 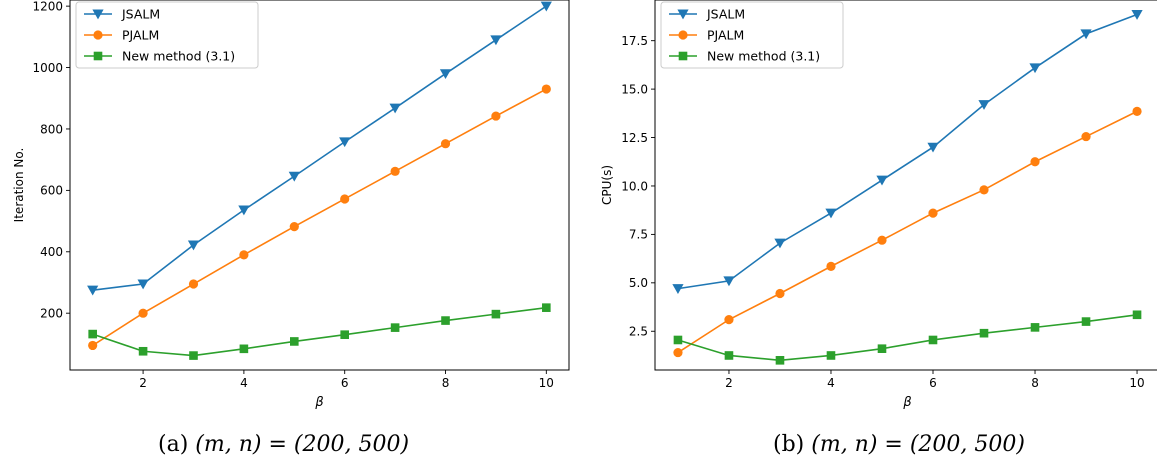 I want to click on chart0-x-axis-label: β, so click(x=318, y=402).